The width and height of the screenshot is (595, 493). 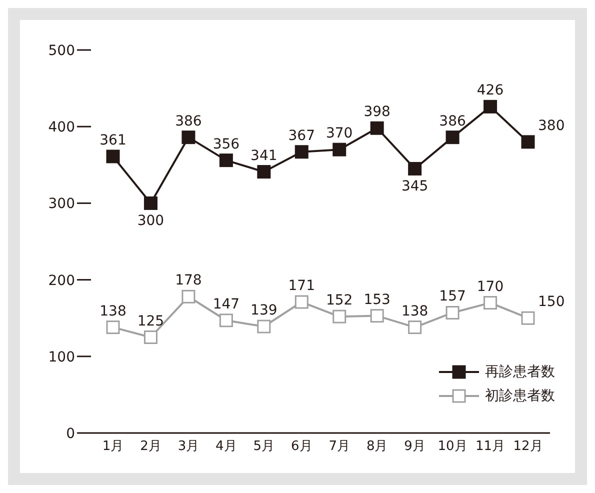 I want to click on data-label: 356, so click(x=226, y=144).